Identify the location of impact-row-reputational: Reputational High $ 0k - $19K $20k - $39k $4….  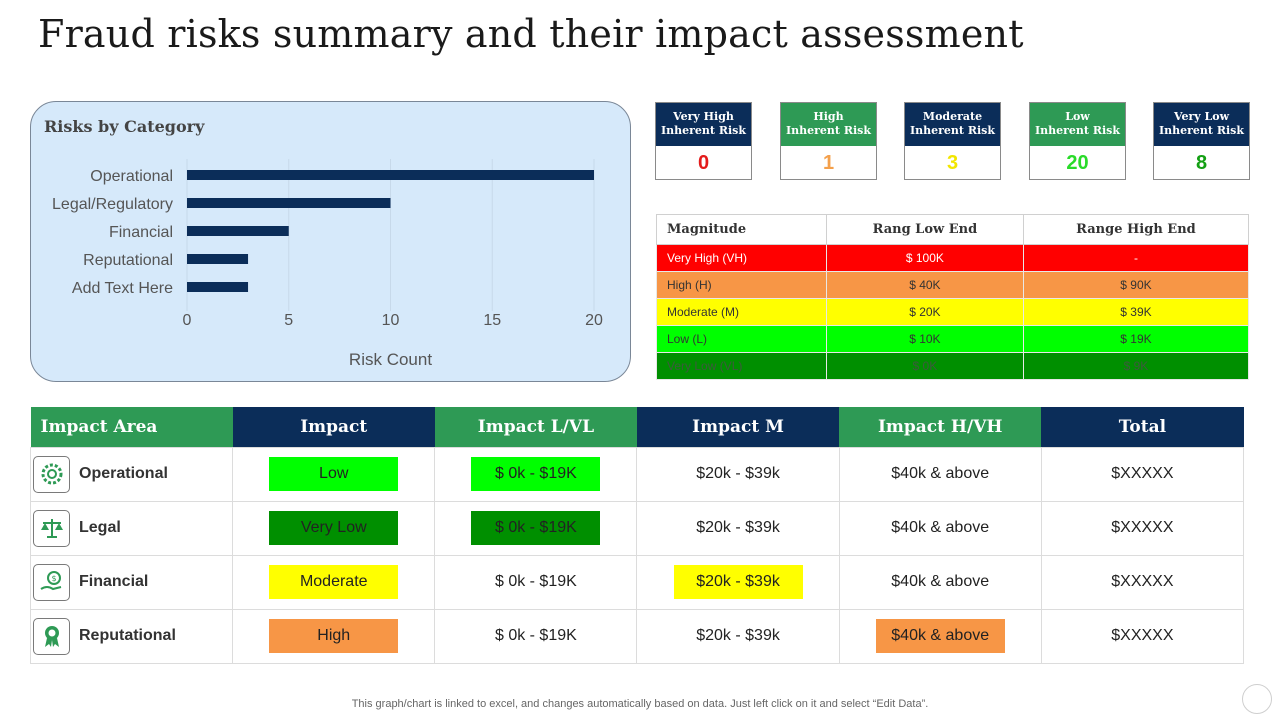
(637, 636).